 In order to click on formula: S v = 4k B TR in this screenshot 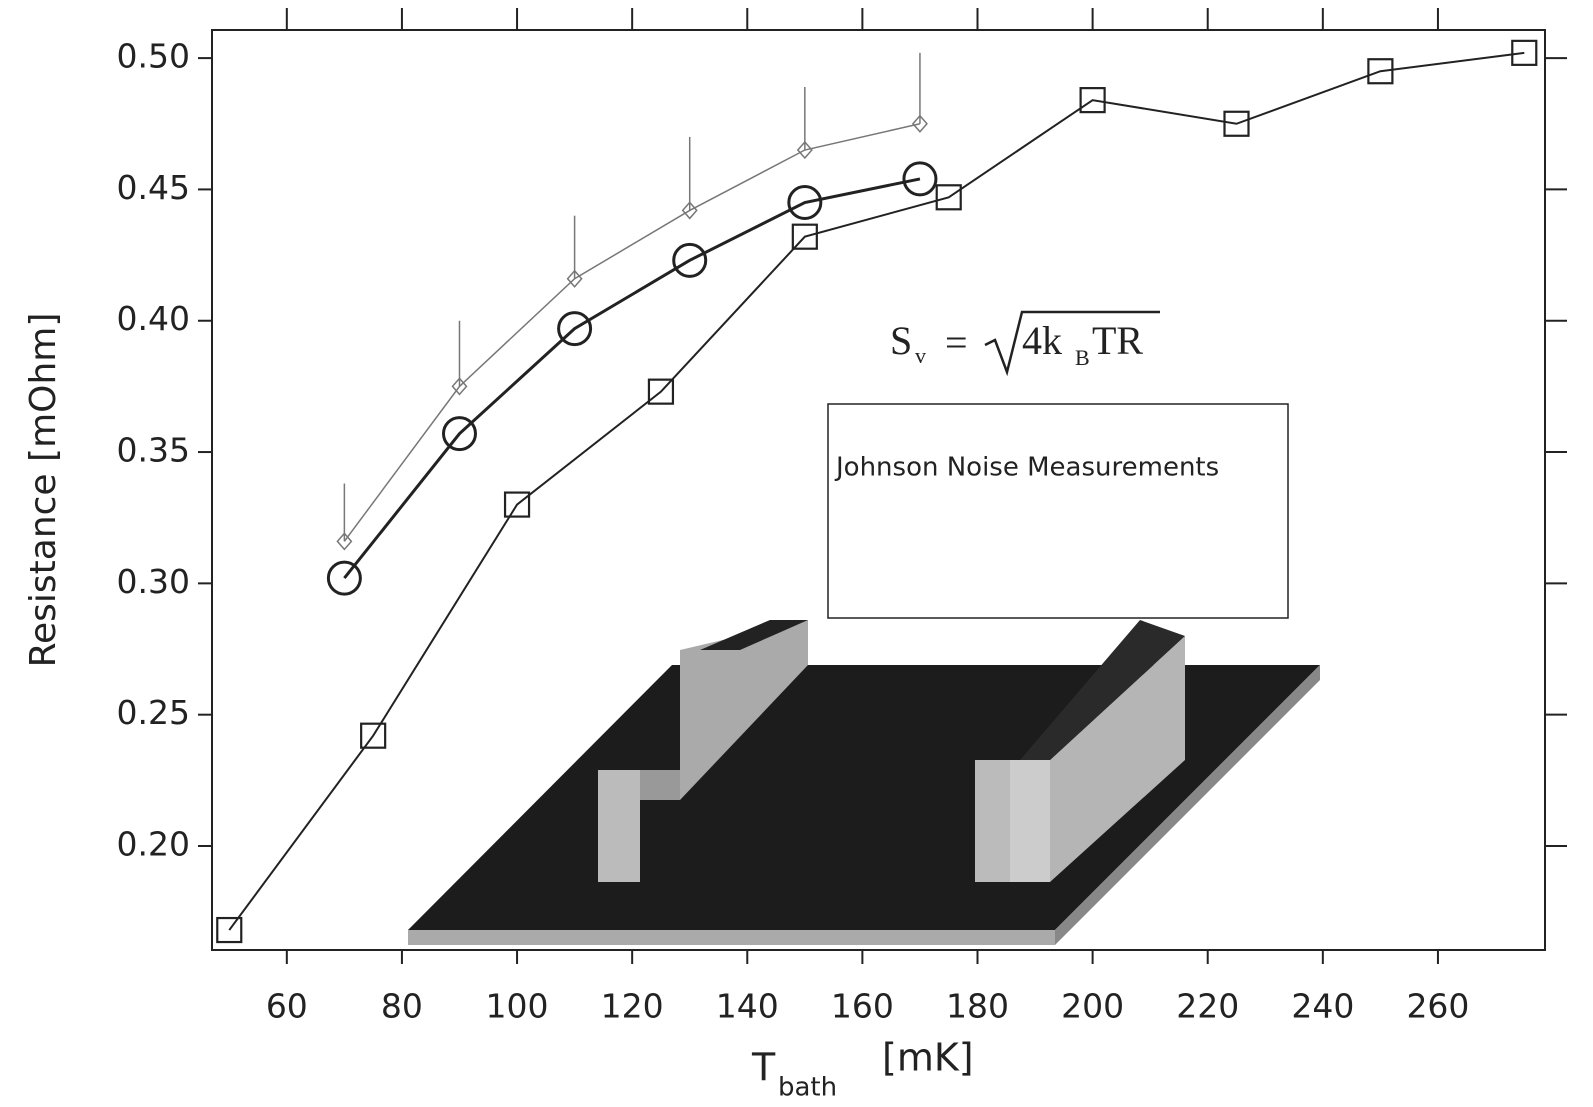, I will do `click(1025, 343)`.